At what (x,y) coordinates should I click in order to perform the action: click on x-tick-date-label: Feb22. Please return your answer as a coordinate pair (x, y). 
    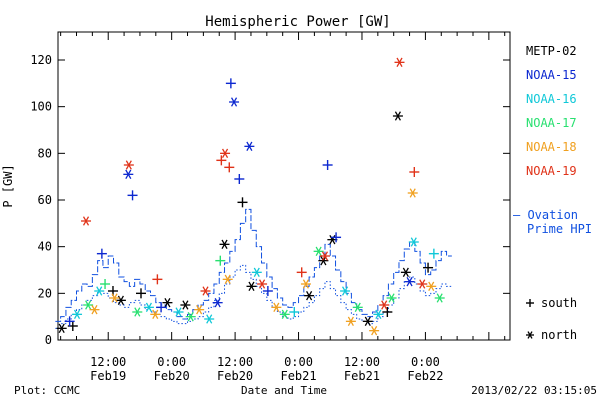
    Looking at the image, I should click on (425, 376).